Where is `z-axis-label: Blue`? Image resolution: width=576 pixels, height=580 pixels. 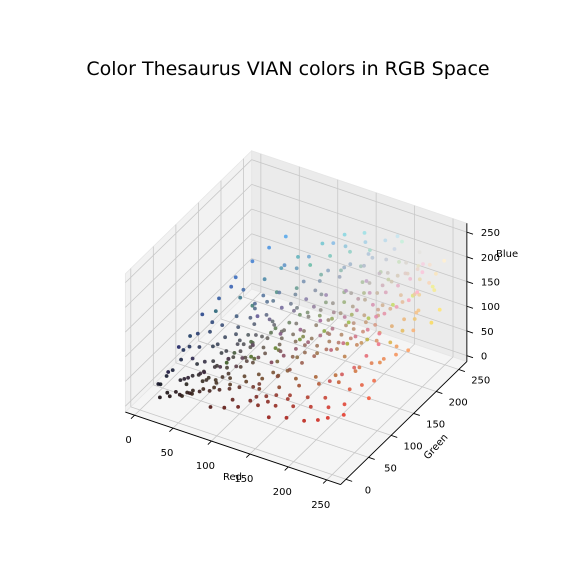 z-axis-label: Blue is located at coordinates (507, 254).